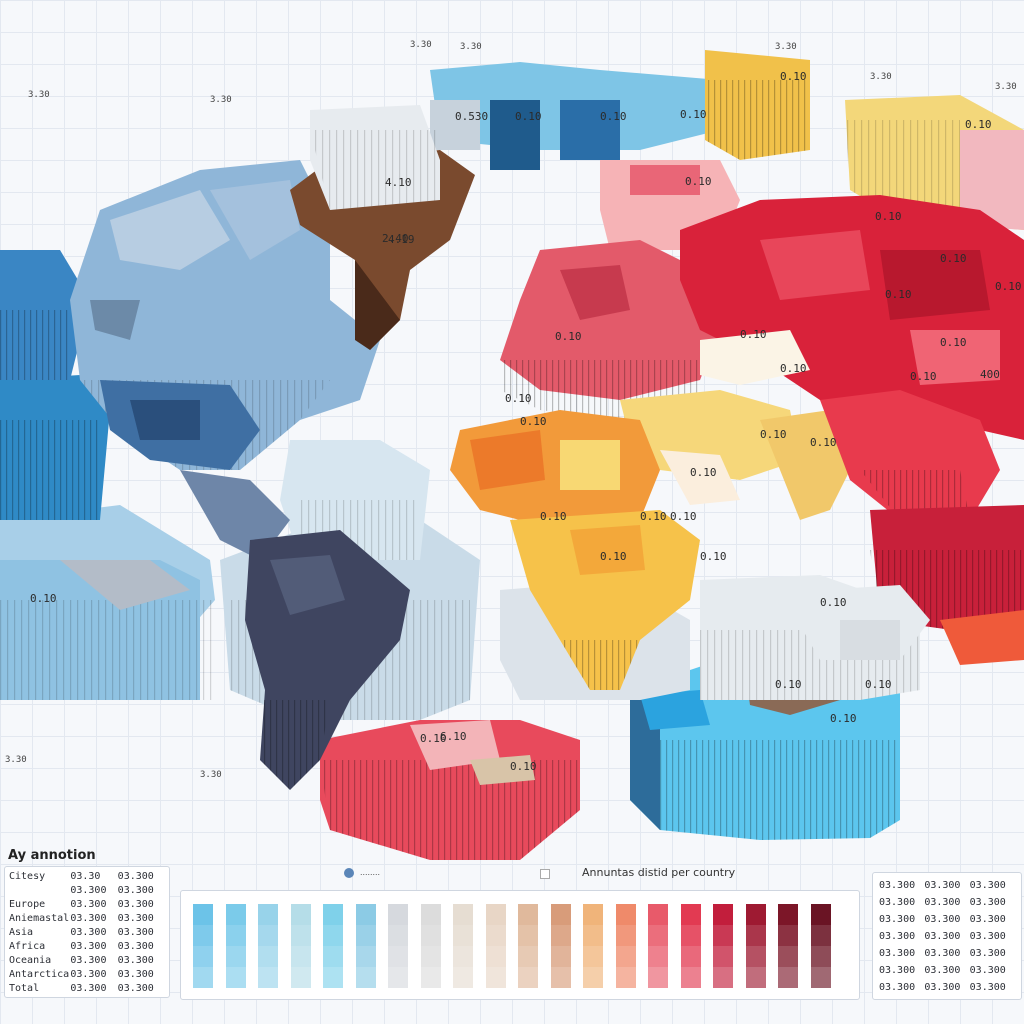  I want to click on region-africa-central, so click(605, 600).